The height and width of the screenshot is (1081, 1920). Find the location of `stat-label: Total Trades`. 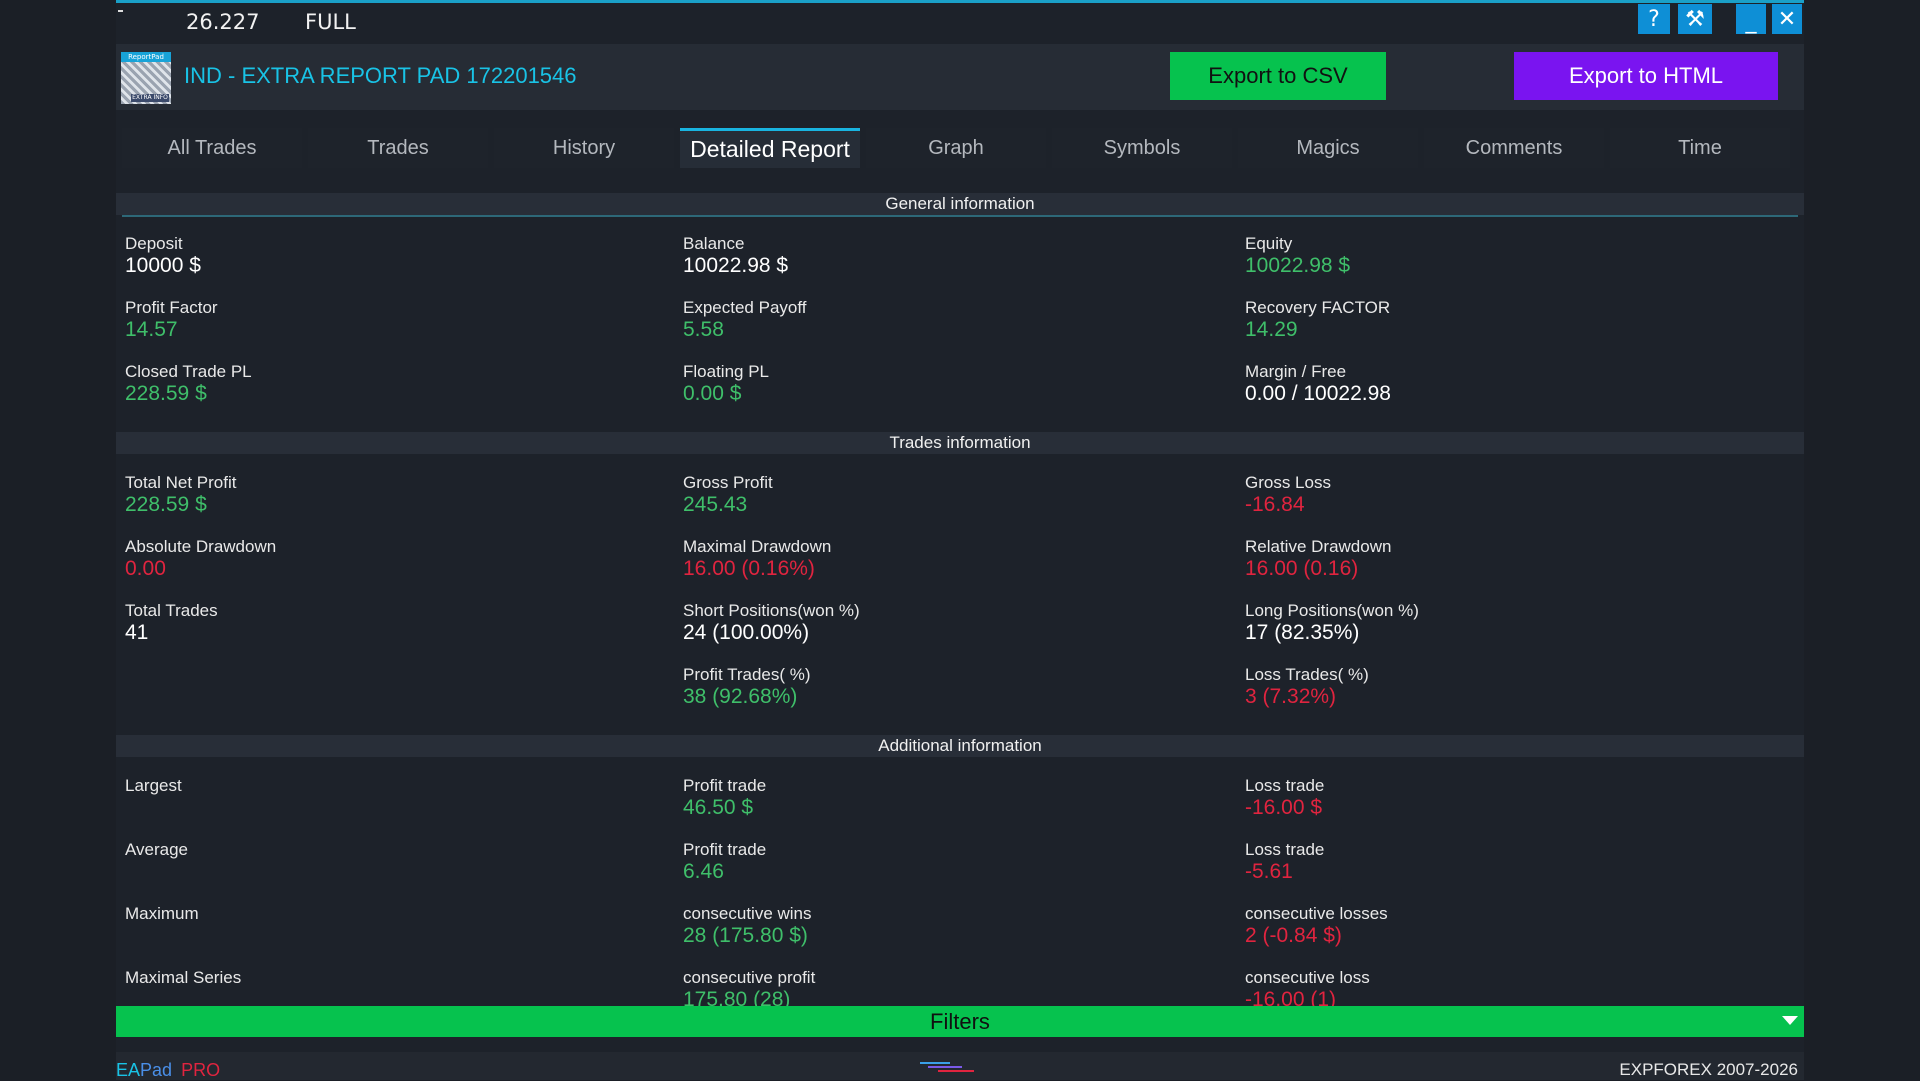

stat-label: Total Trades is located at coordinates (171, 610).